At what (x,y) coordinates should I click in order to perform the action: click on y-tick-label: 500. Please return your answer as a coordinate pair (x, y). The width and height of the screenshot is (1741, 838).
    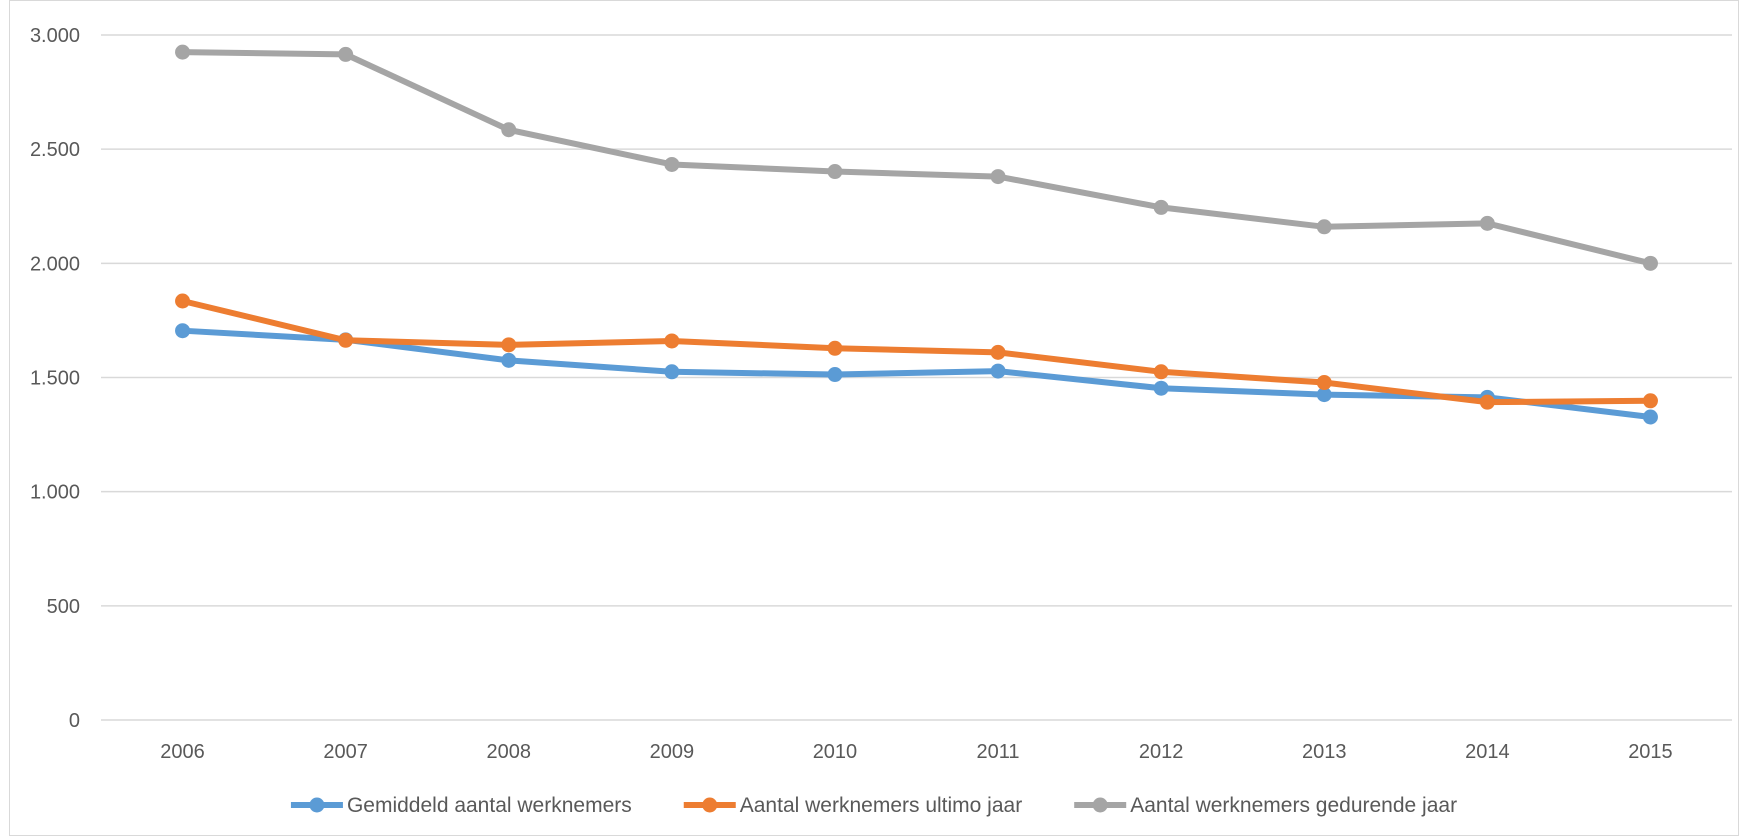
    Looking at the image, I should click on (63, 607).